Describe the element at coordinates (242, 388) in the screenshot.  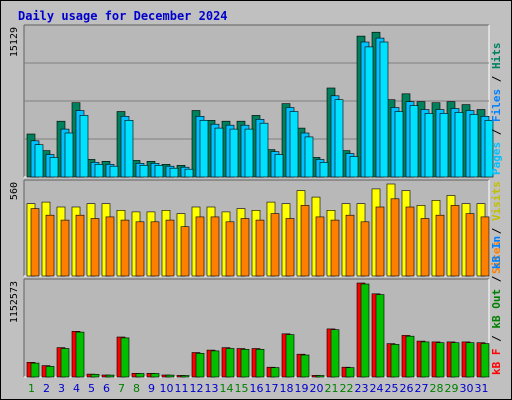
I see `x-tick-day-15: 15` at that location.